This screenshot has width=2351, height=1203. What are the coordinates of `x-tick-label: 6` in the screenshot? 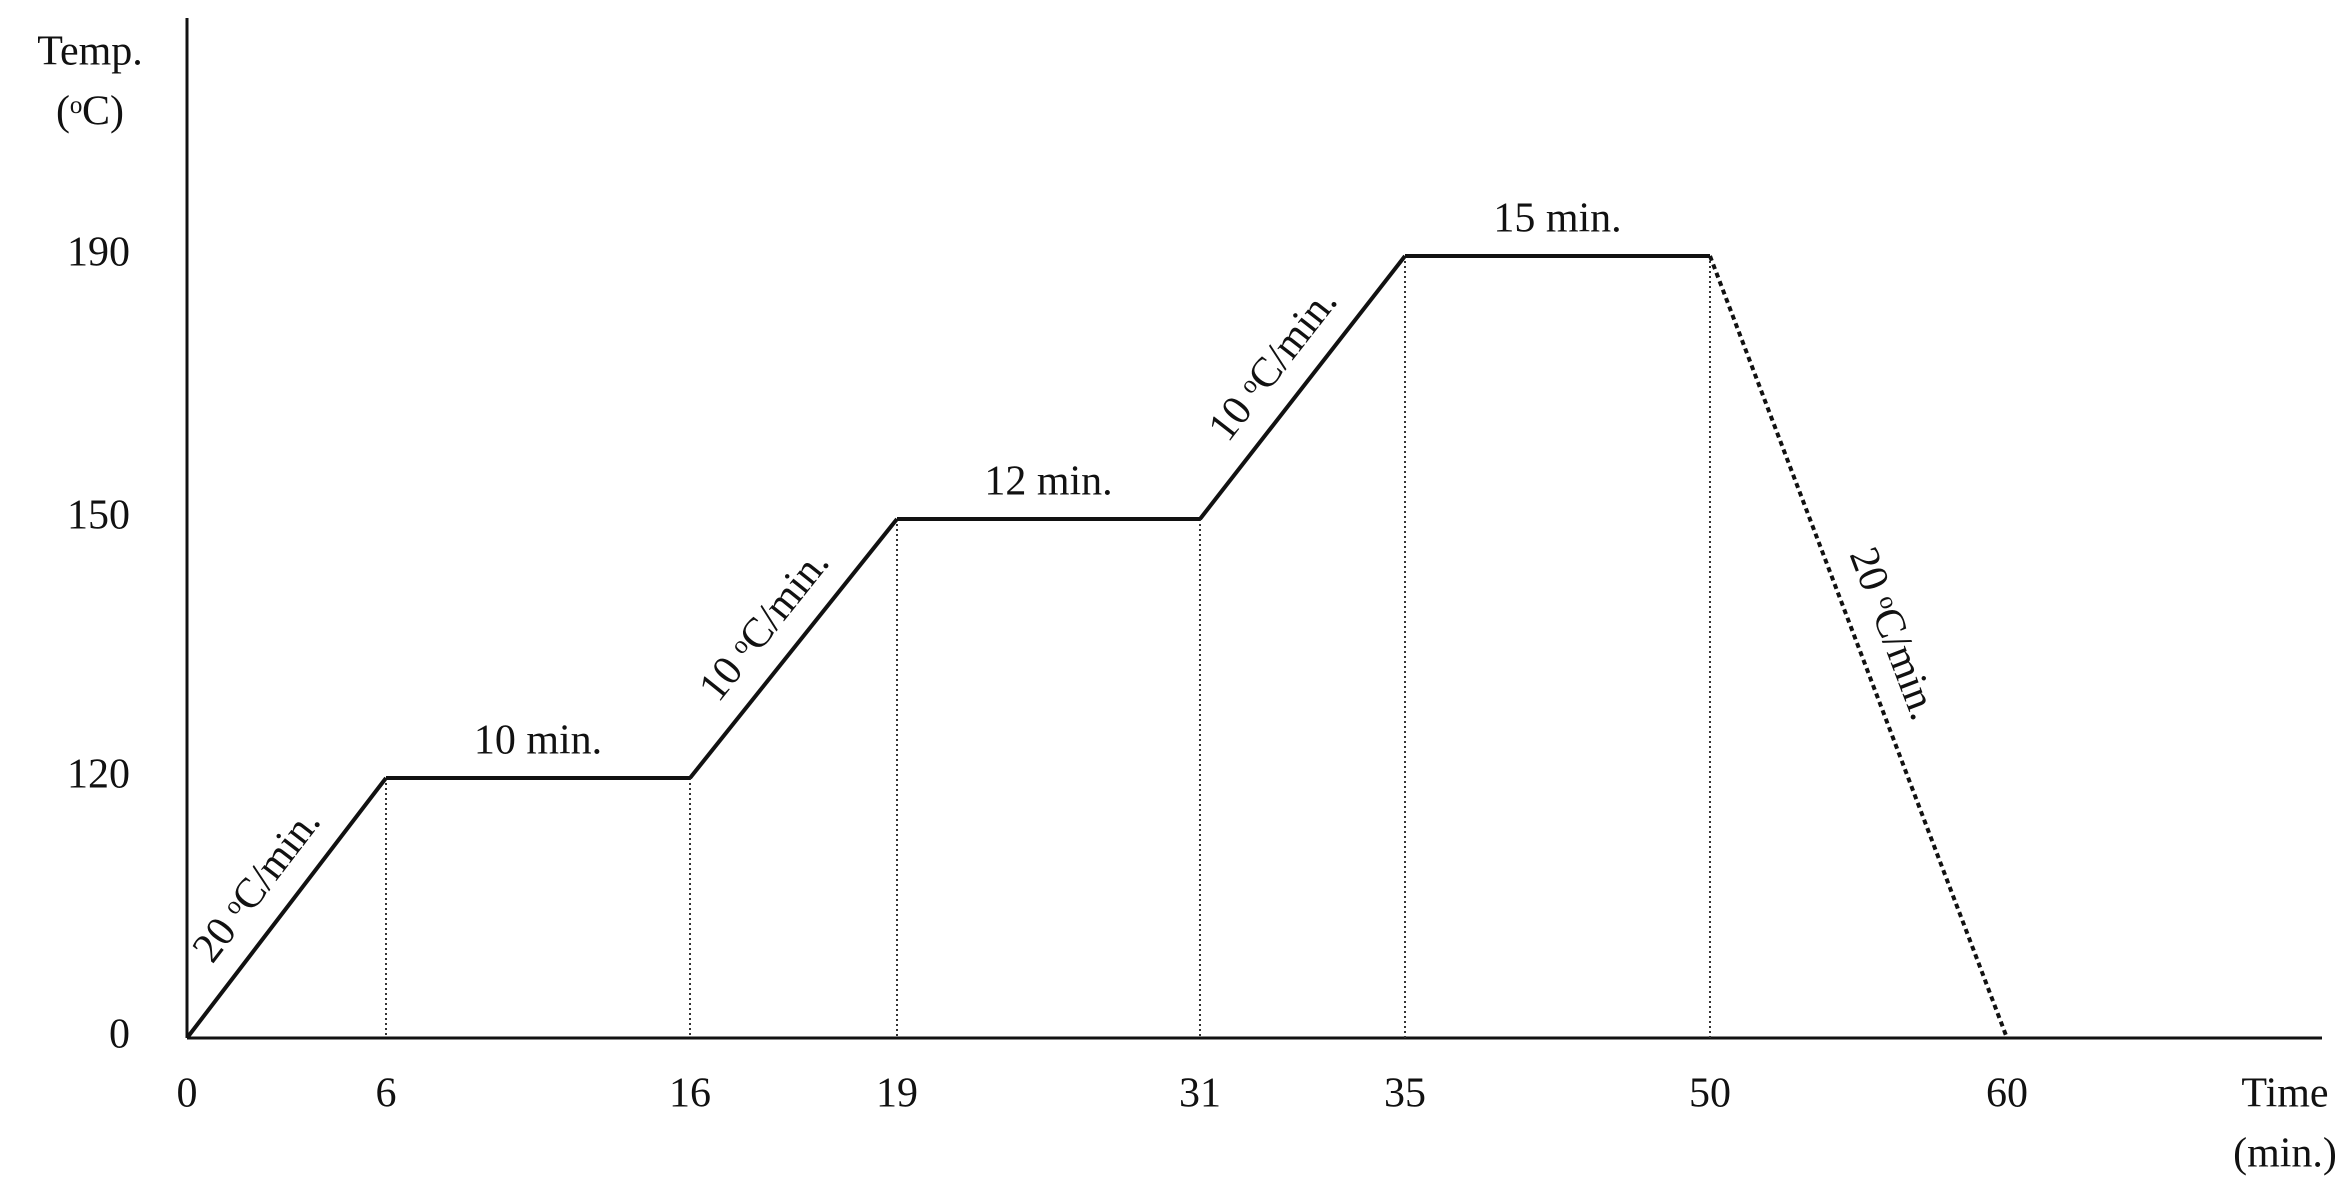 It's located at (386, 1094).